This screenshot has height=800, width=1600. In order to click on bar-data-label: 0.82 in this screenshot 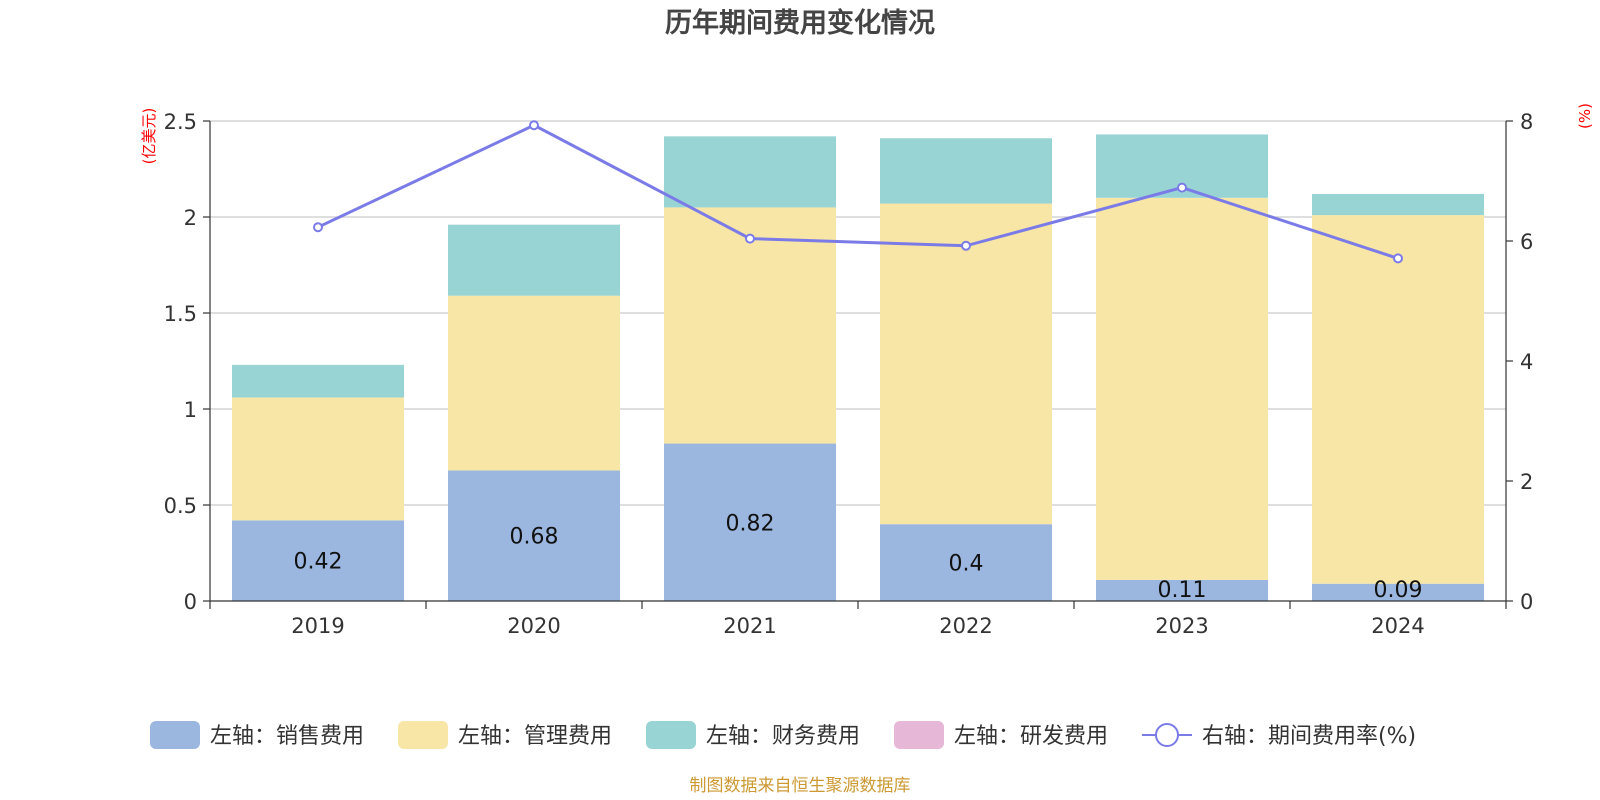, I will do `click(750, 523)`.